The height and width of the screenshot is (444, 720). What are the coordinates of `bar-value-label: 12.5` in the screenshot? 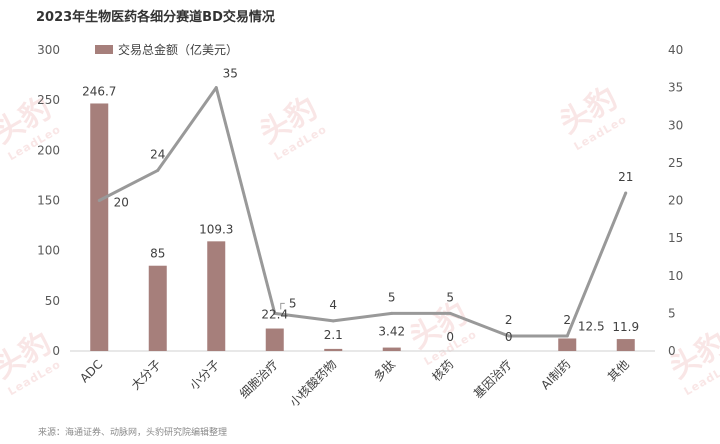 It's located at (591, 326).